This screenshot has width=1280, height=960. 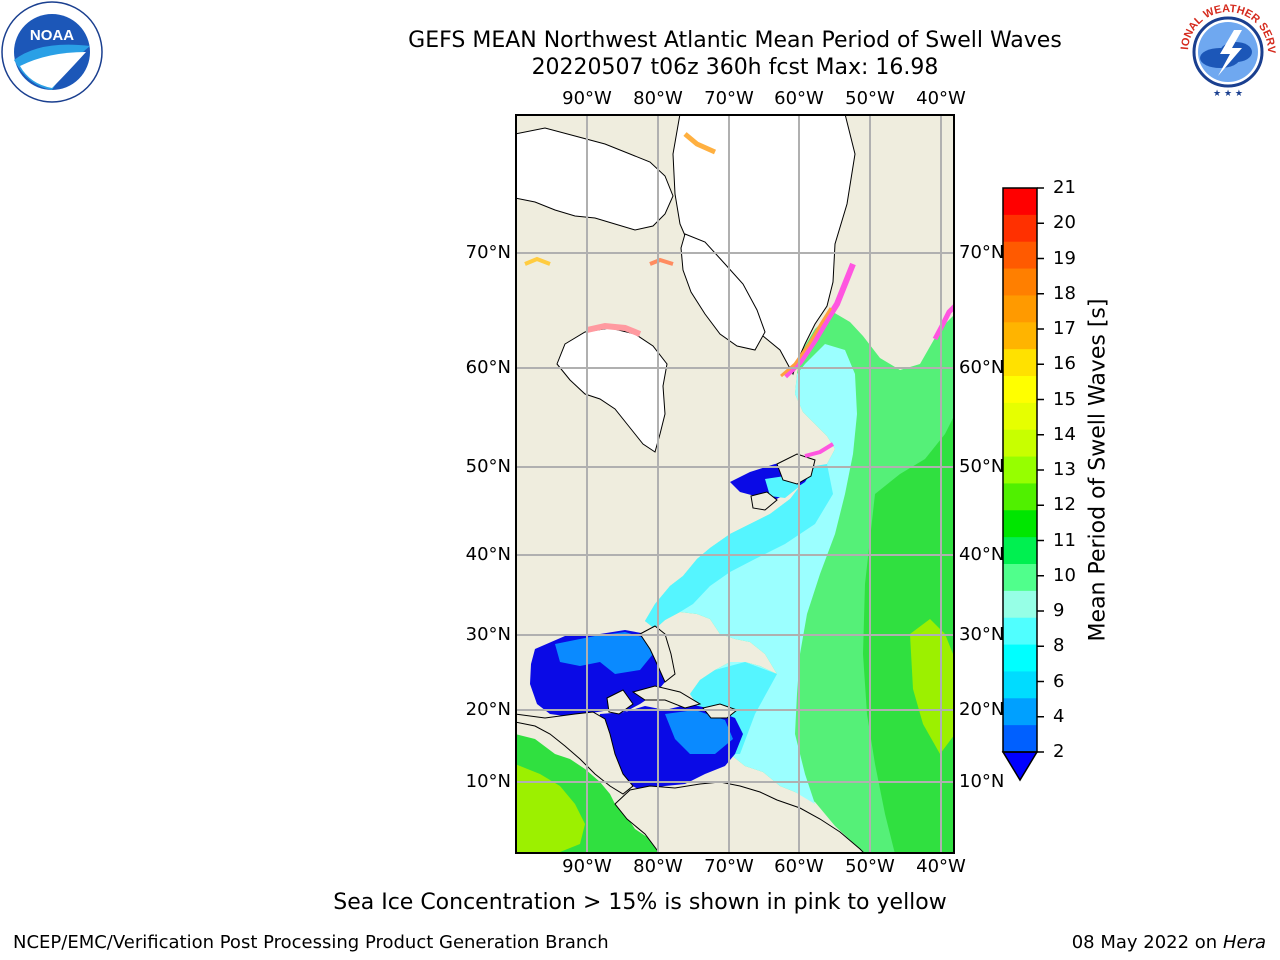 I want to click on lon-label-bottom: 50°W, so click(x=870, y=866).